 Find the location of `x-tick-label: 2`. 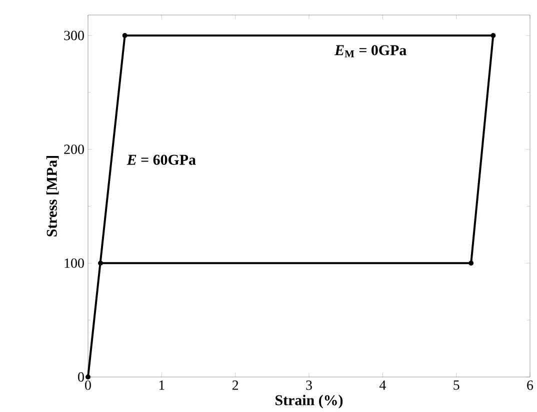

x-tick-label: 2 is located at coordinates (235, 385).